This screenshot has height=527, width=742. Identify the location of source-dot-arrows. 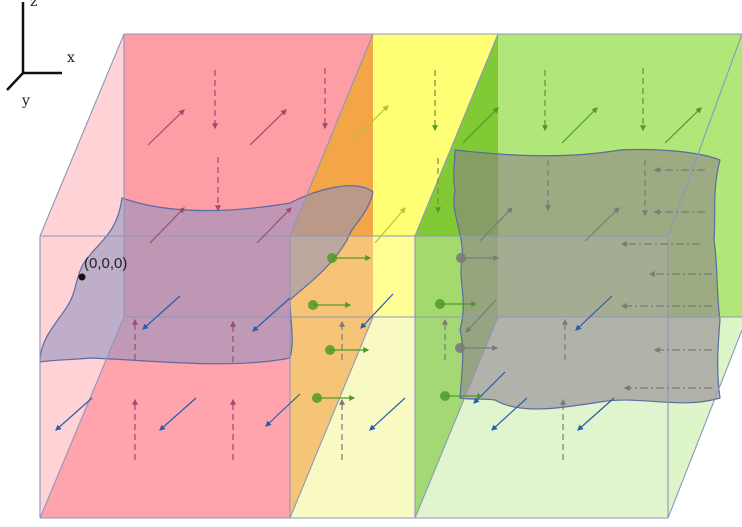
(404, 328).